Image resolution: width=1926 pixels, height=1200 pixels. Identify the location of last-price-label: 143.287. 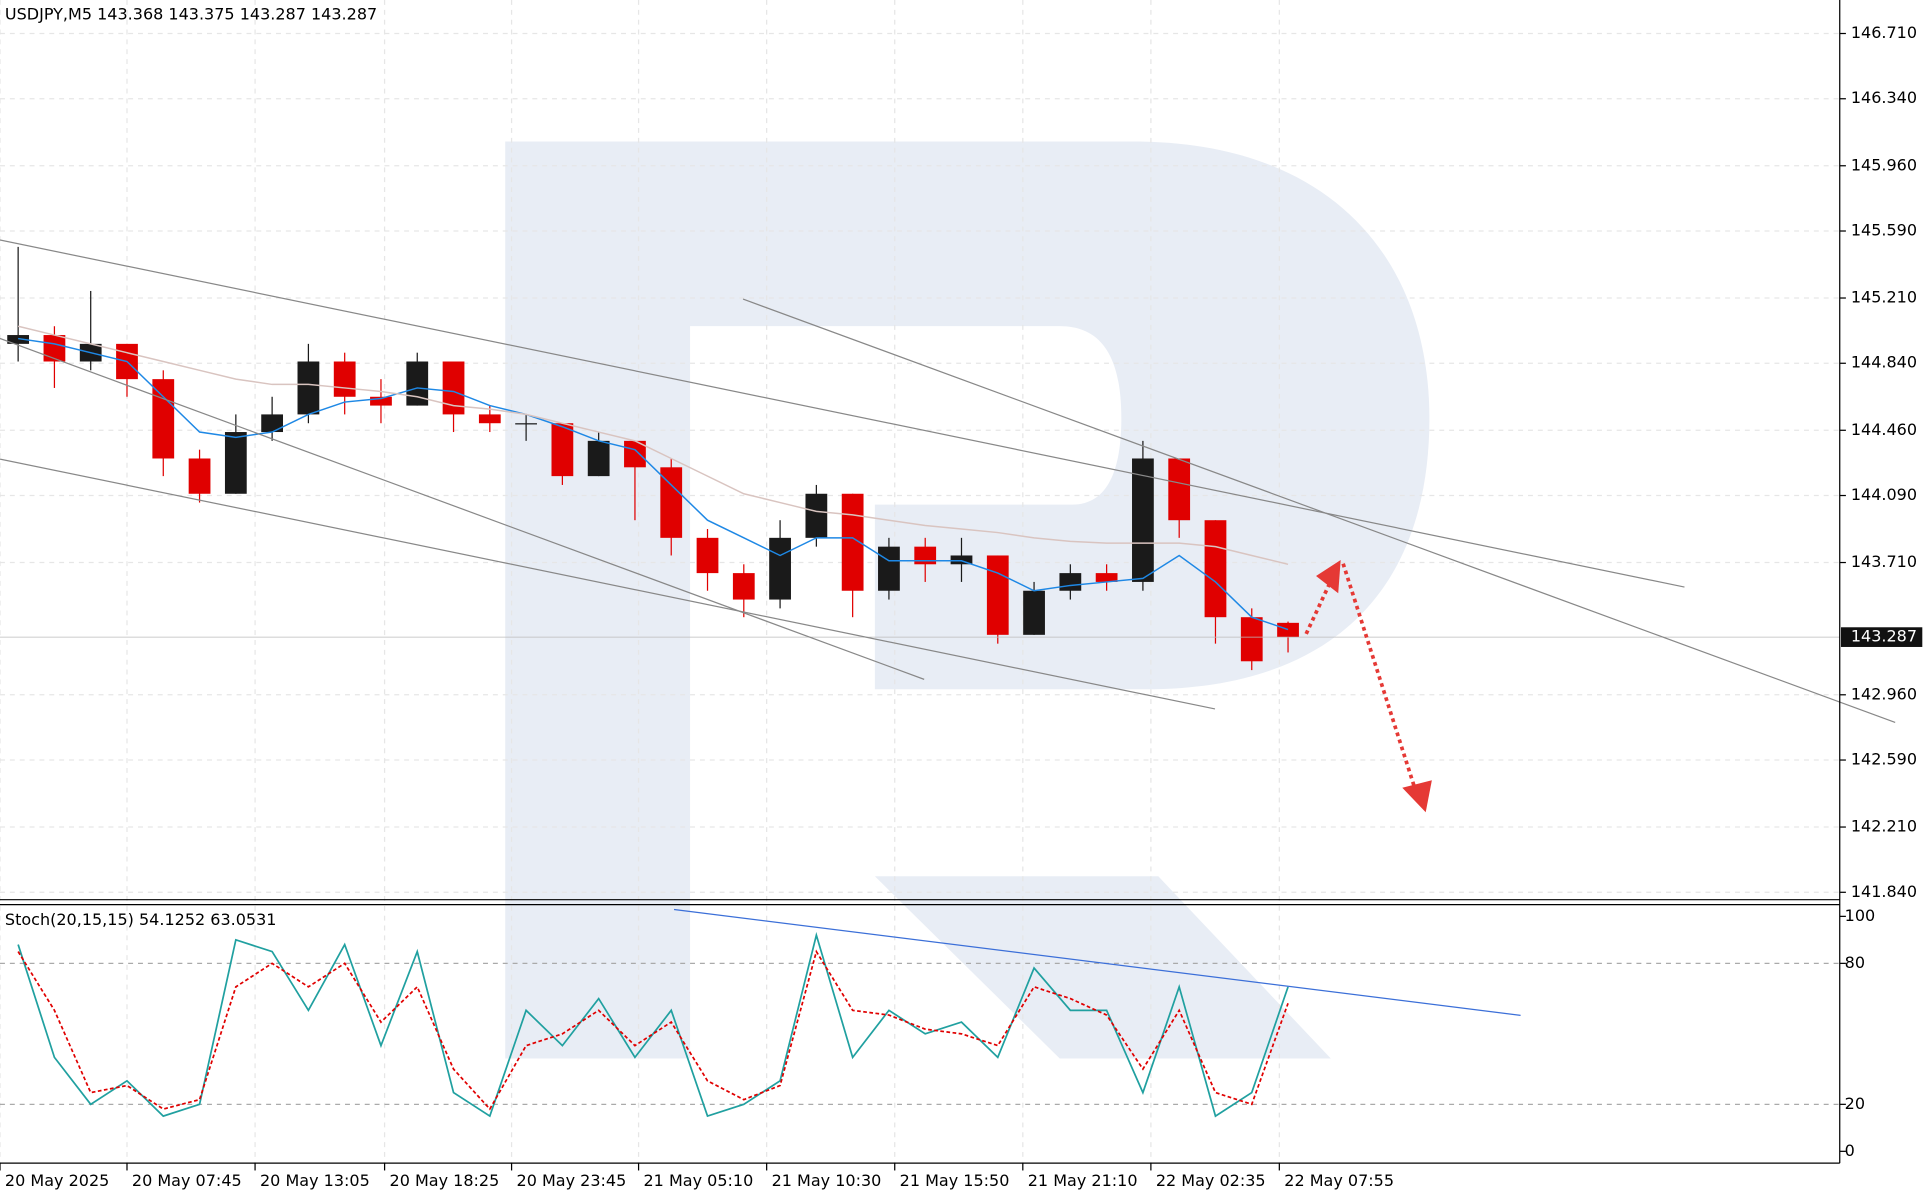
(1884, 636).